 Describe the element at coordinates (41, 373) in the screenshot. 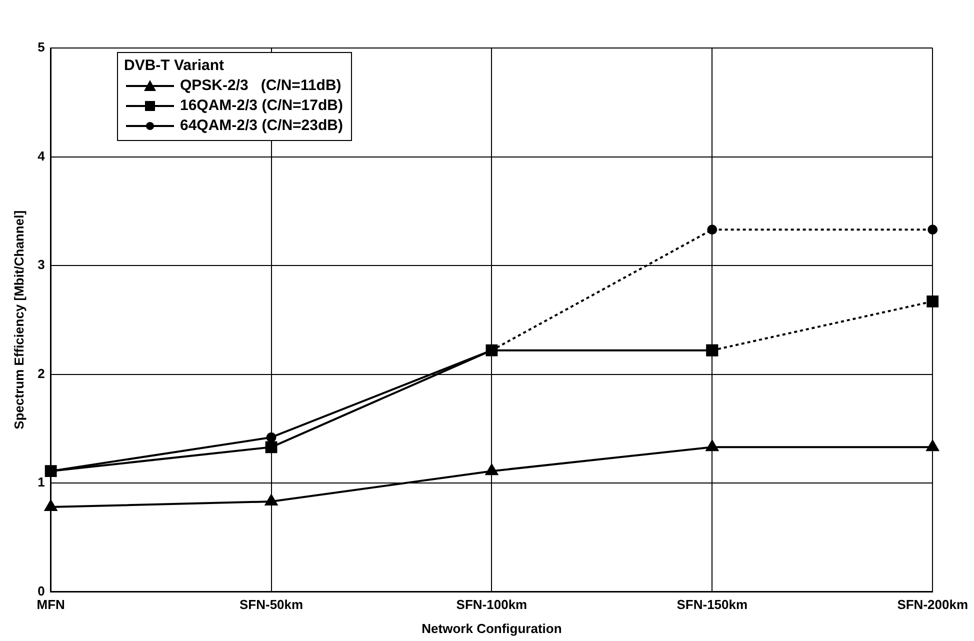

I see `y-tick-label: 2` at that location.